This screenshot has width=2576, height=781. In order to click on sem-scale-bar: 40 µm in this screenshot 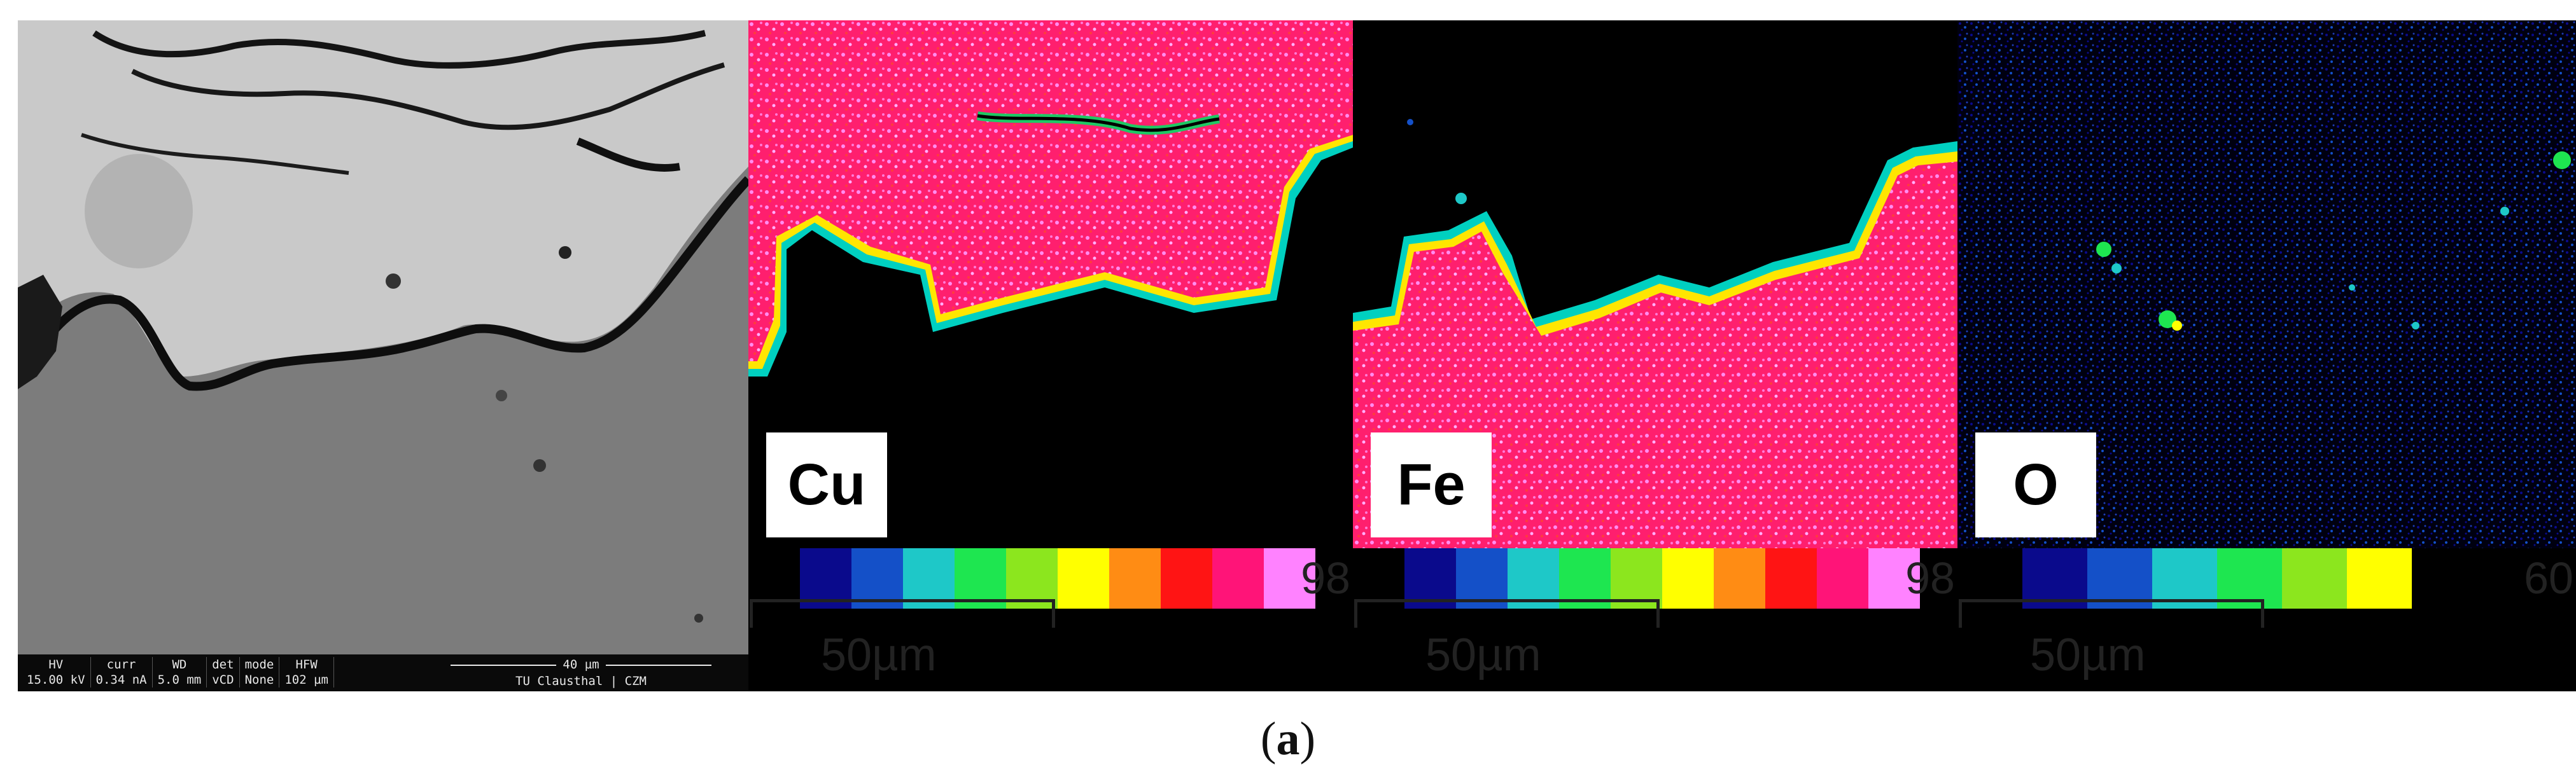, I will do `click(581, 664)`.